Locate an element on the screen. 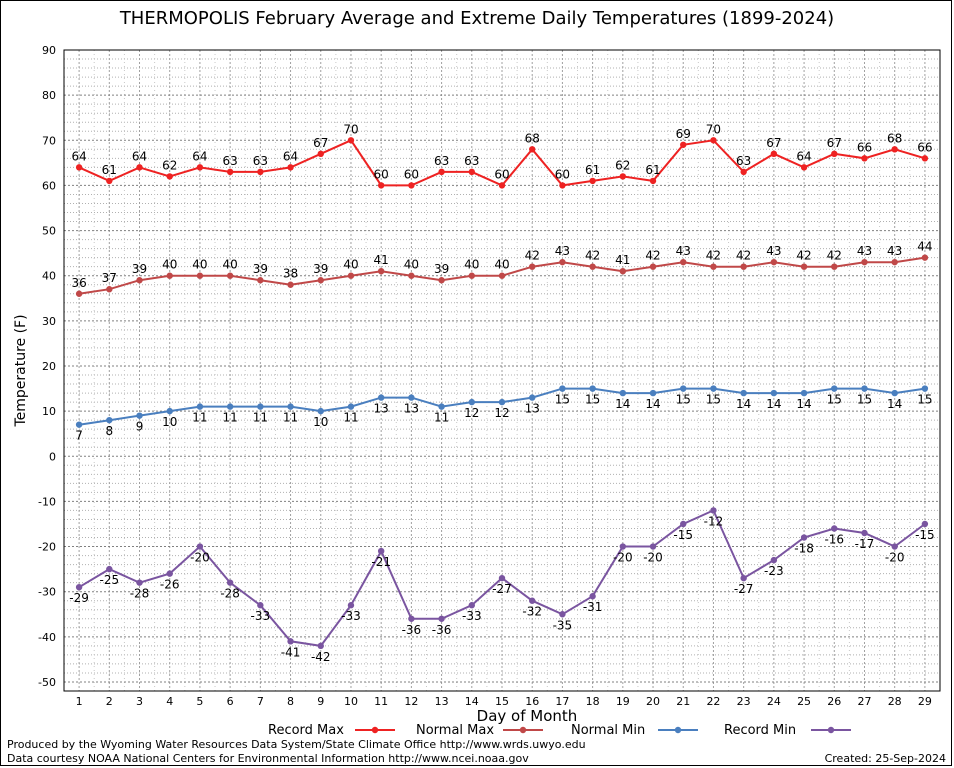 The width and height of the screenshot is (954, 768). x-tick-label: 20 is located at coordinates (653, 701).